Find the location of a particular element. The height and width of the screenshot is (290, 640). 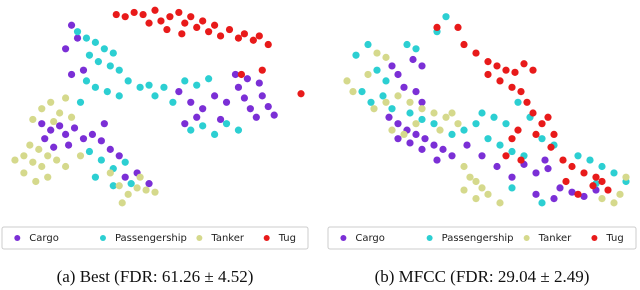

legend-box is located at coordinates (155, 238).